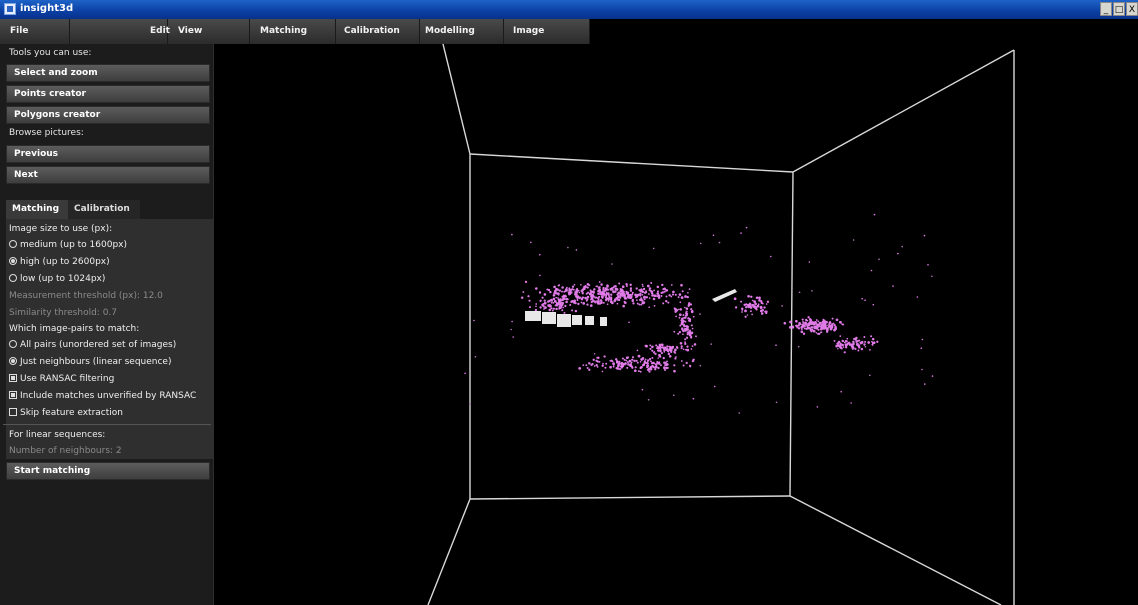  I want to click on start-matching-button: Start matching, so click(108, 471).